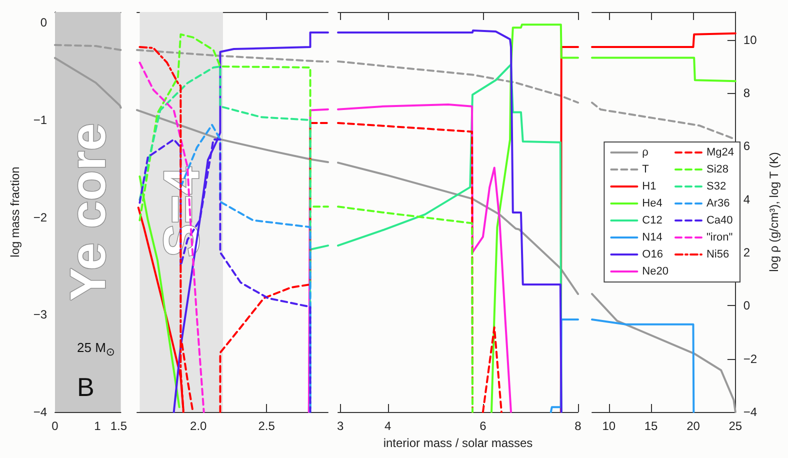  What do you see at coordinates (719, 220) in the screenshot?
I see `legend-label: Ca40` at bounding box center [719, 220].